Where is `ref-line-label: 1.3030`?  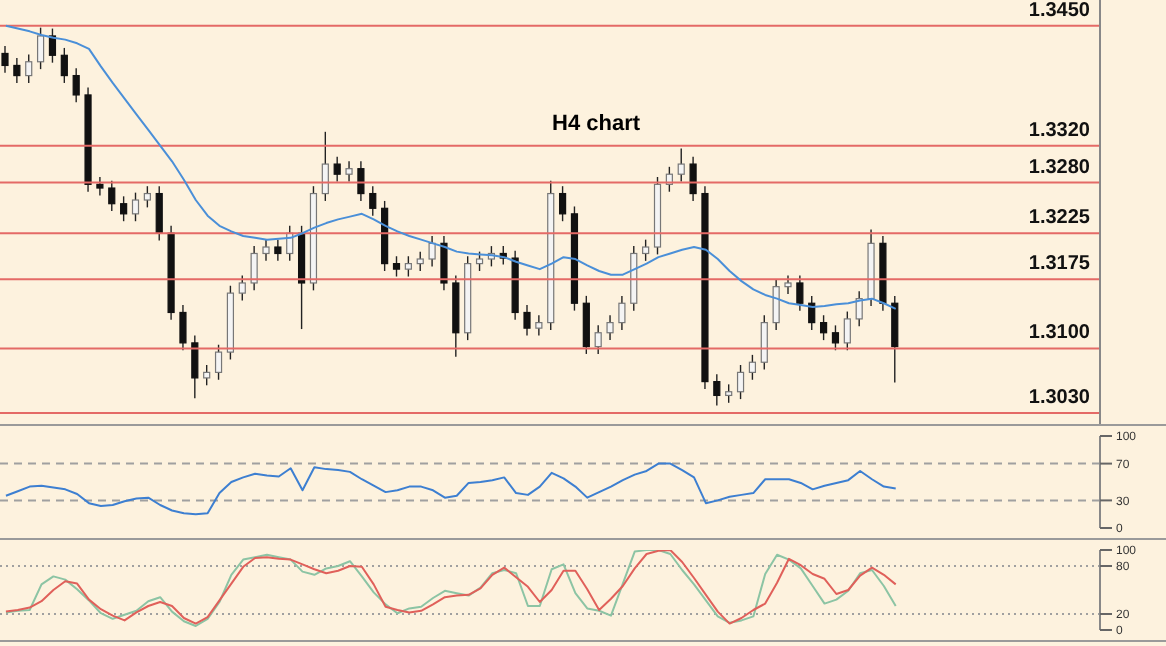 ref-line-label: 1.3030 is located at coordinates (1059, 397).